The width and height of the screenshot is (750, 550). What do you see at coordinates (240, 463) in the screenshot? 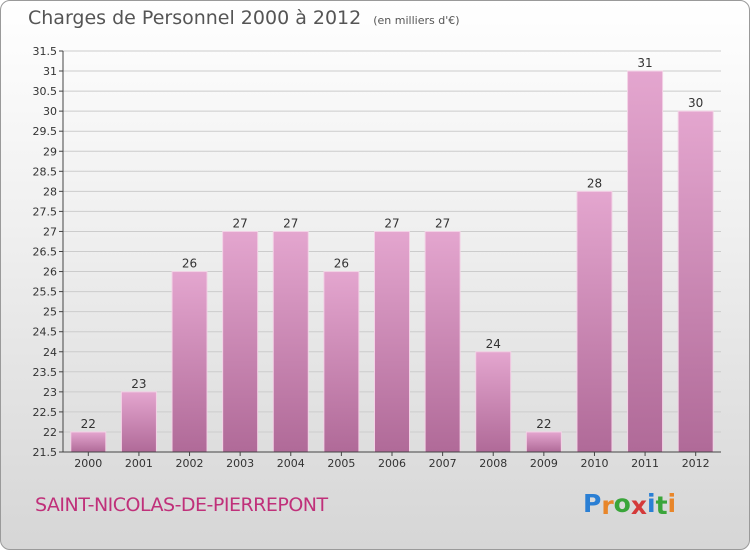
I see `x-tick-label: 2003` at bounding box center [240, 463].